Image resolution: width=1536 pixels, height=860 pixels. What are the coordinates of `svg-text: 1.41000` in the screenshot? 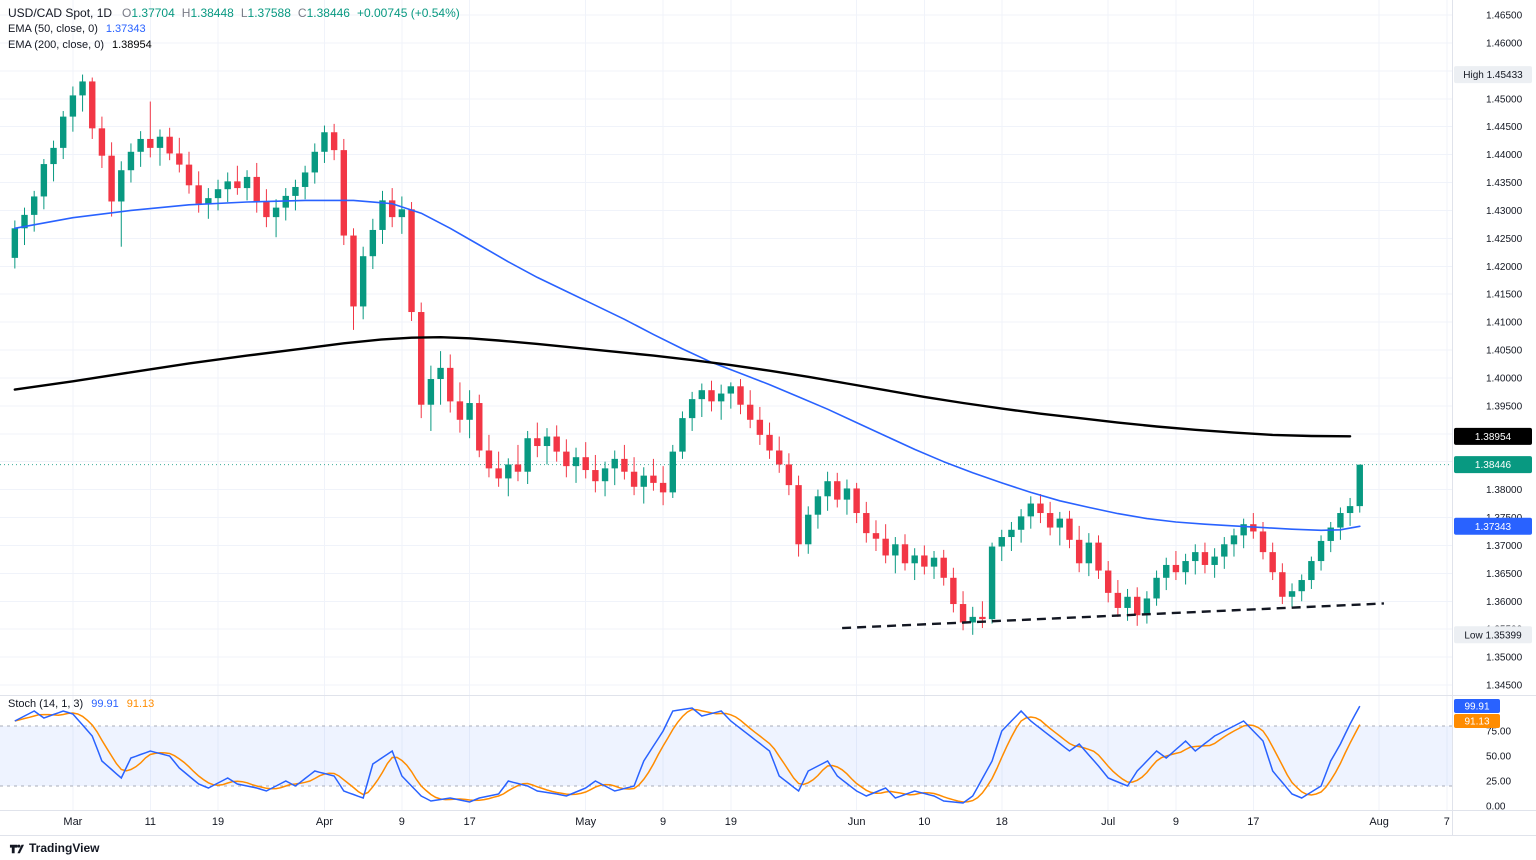 It's located at (1504, 323).